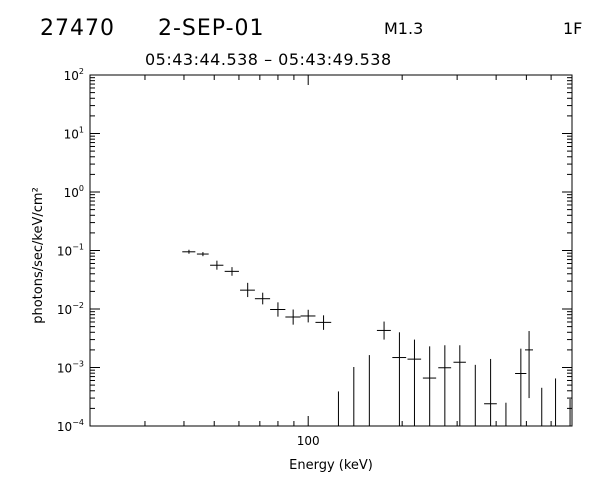 This screenshot has width=600, height=480. I want to click on y-tick-exponent: 1, so click(81, 130).